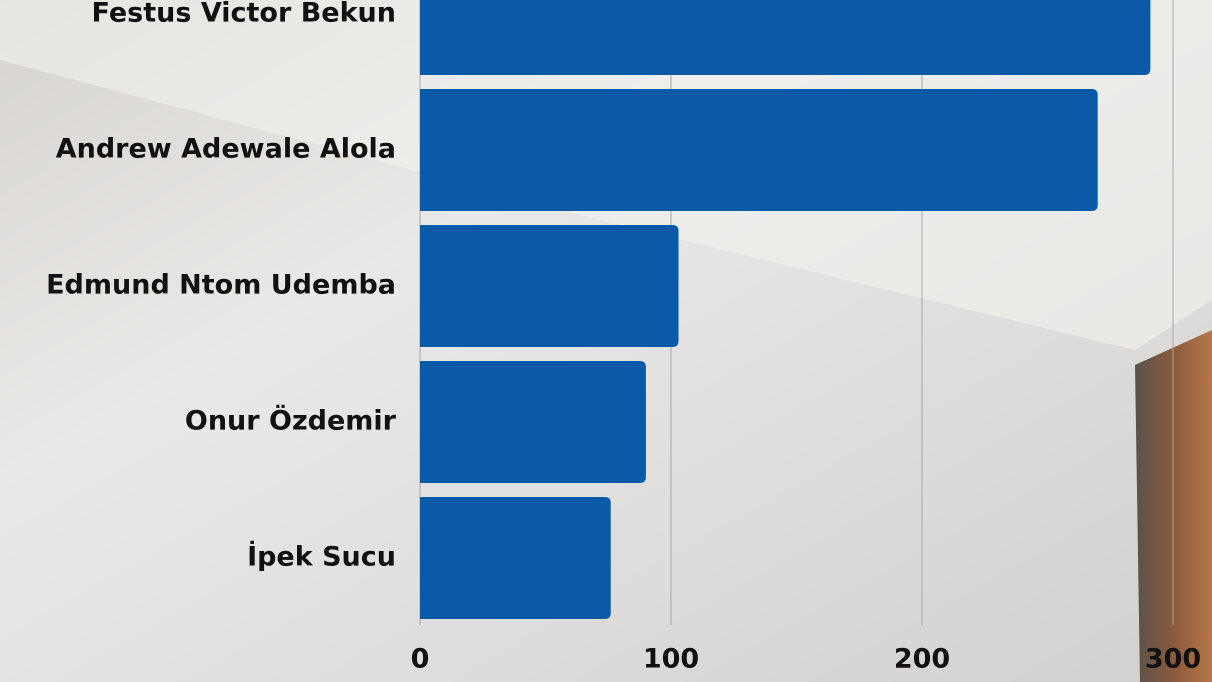 This screenshot has width=1212, height=682. What do you see at coordinates (922, 659) in the screenshot?
I see `x-tick-label: 200` at bounding box center [922, 659].